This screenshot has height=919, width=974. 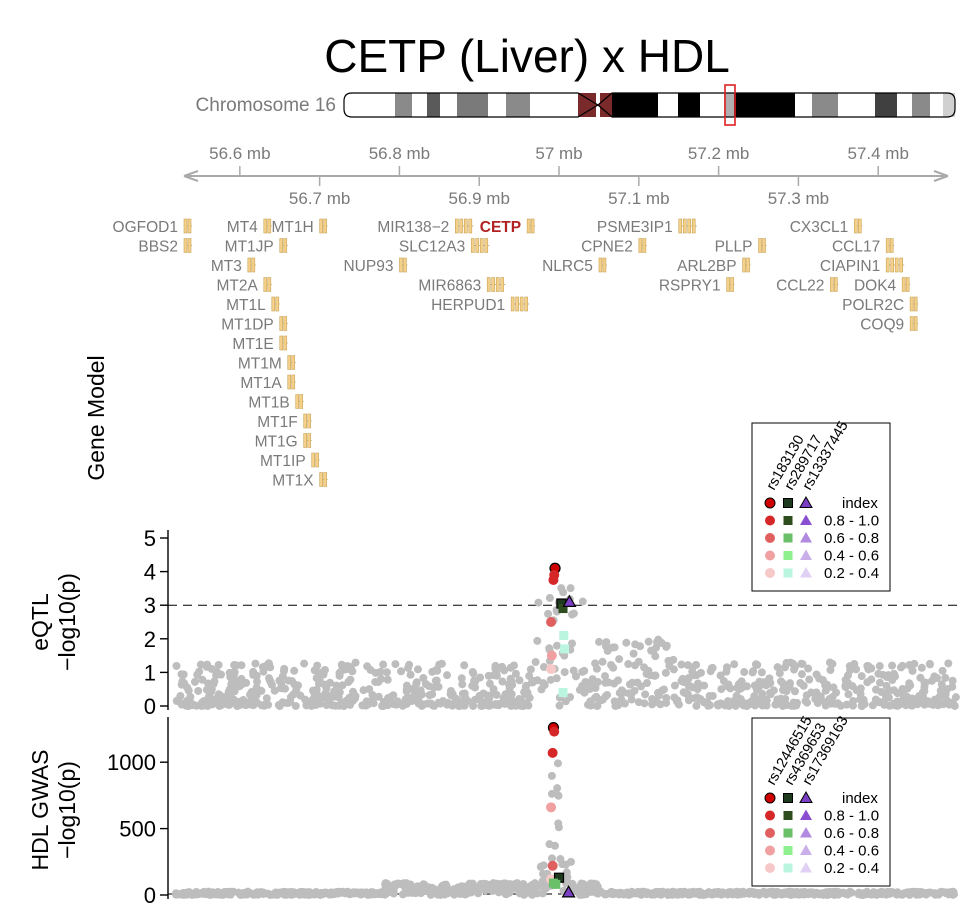 What do you see at coordinates (851, 521) in the screenshot?
I see `legend-bin-label: 0.8 - 1.0` at bounding box center [851, 521].